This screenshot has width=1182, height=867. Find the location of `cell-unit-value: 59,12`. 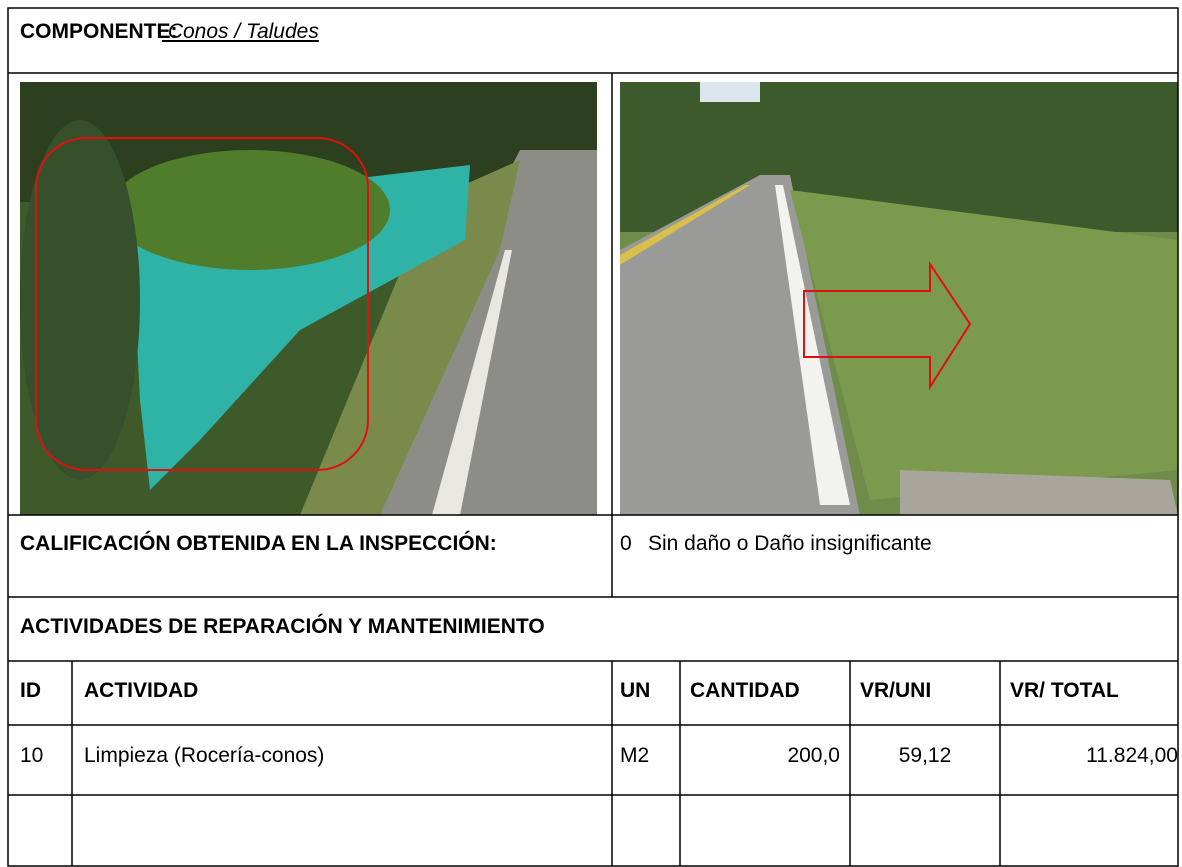

cell-unit-value: 59,12 is located at coordinates (925, 755).